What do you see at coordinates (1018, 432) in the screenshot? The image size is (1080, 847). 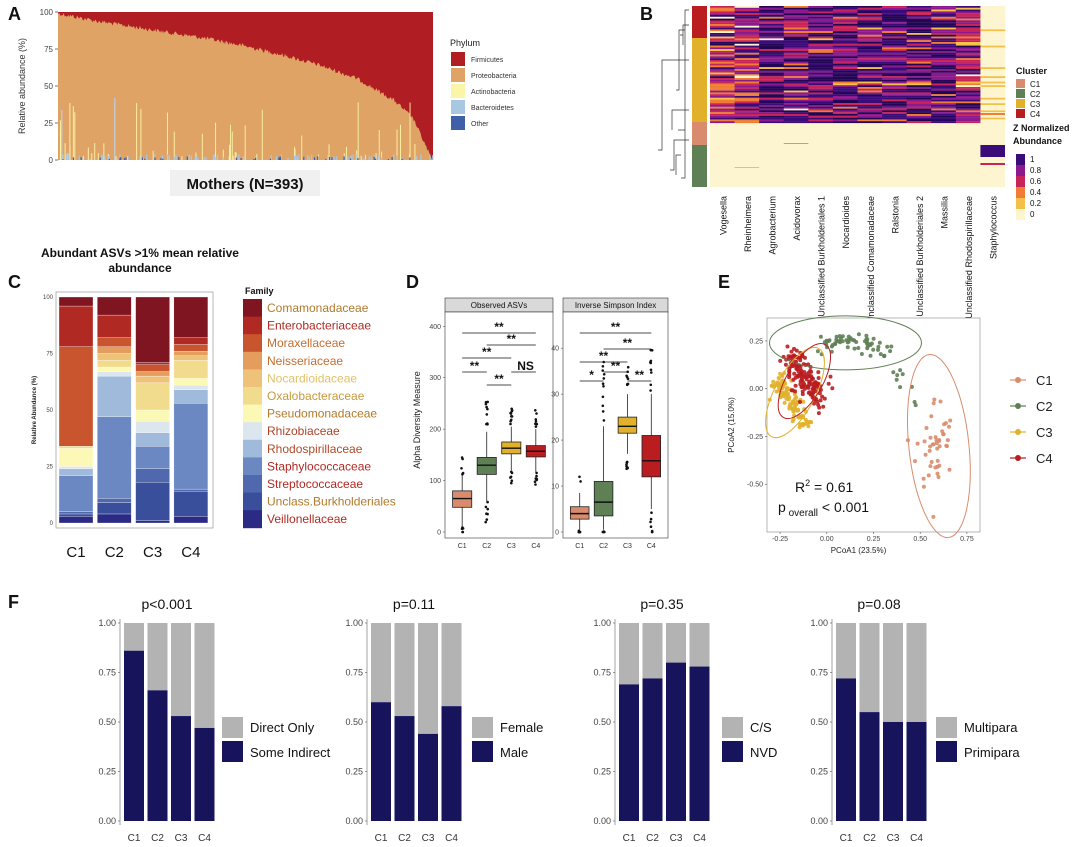 I see `e-legend-dot-c3` at bounding box center [1018, 432].